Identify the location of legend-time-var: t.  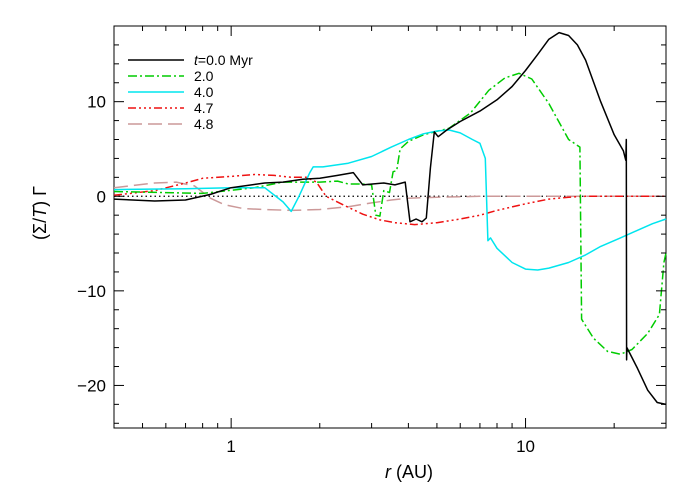
(196, 60).